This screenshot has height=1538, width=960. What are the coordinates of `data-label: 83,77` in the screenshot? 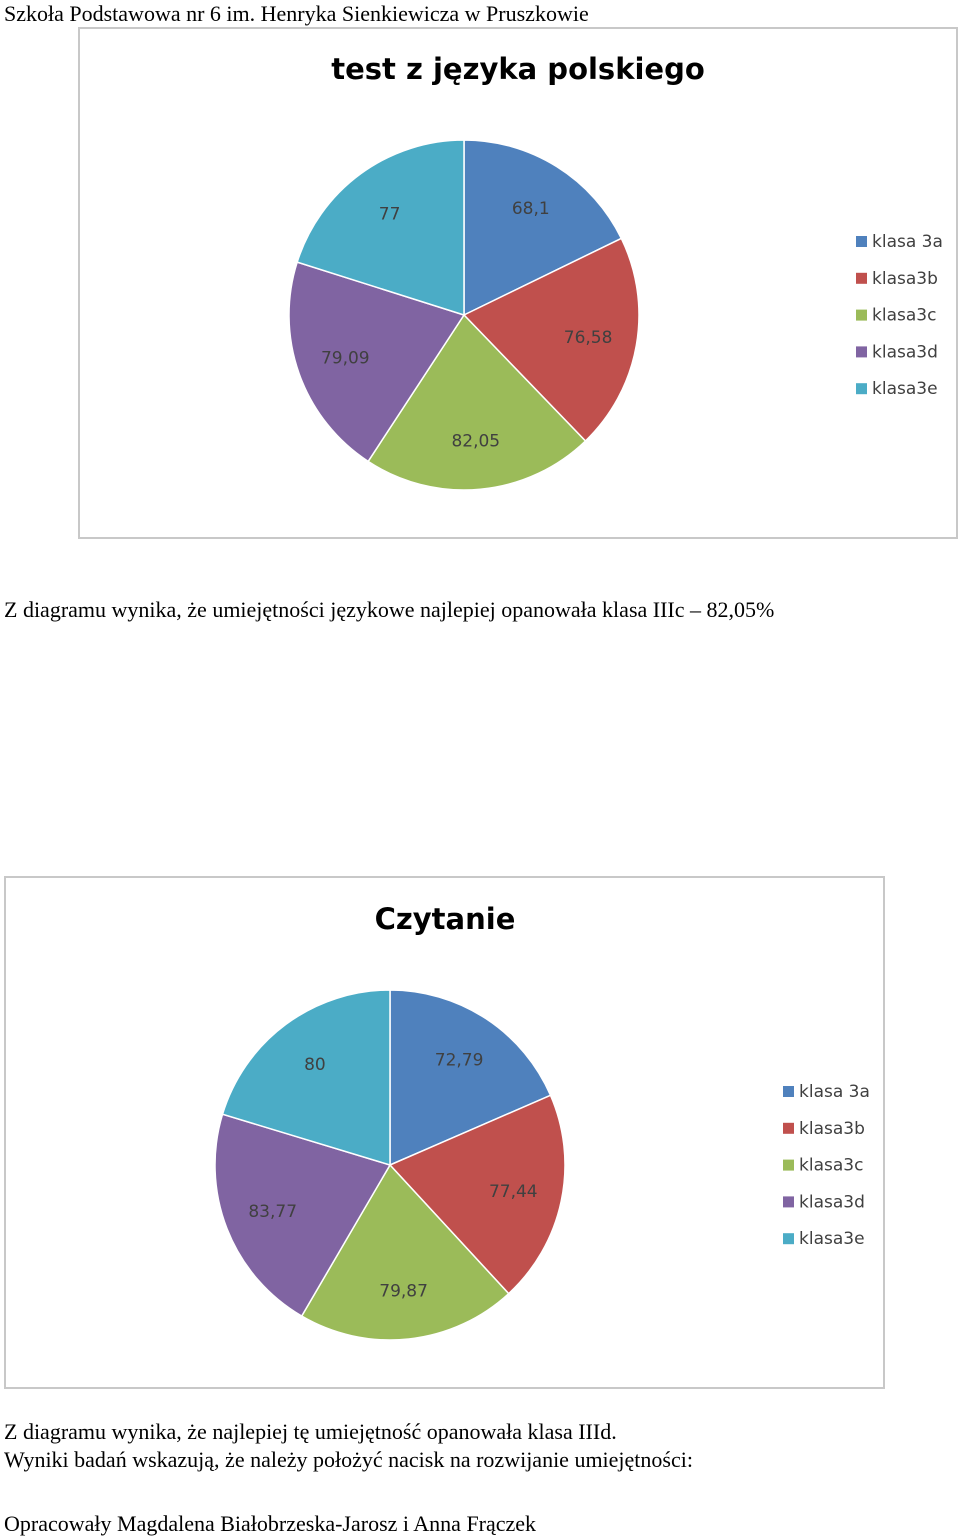 It's located at (272, 1212).